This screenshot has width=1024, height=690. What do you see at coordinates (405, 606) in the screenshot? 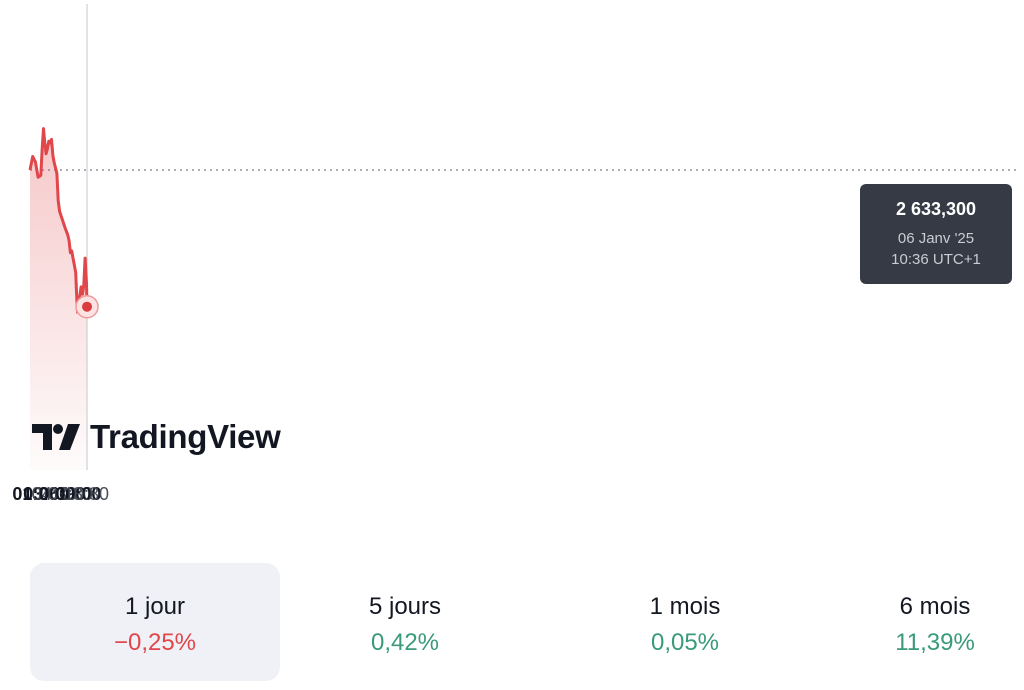
I see `period-label: 5 jours` at bounding box center [405, 606].